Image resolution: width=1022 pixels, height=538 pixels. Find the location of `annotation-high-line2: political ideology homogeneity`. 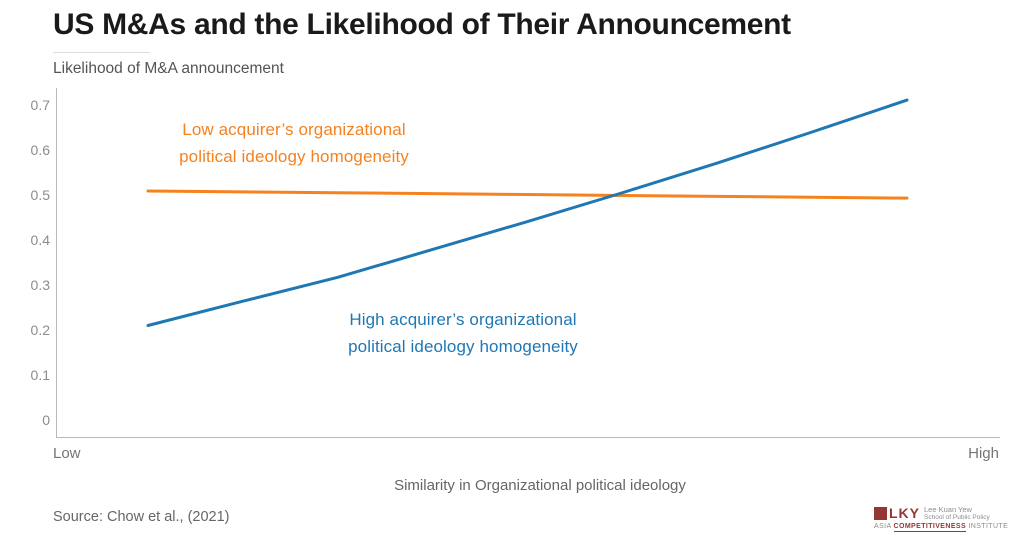

annotation-high-line2: political ideology homogeneity is located at coordinates (463, 346).